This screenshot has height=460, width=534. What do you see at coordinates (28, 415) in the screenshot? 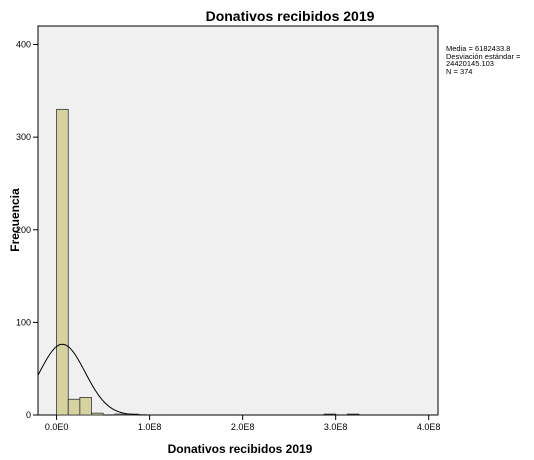
I see `y-tick-label: 0` at bounding box center [28, 415].